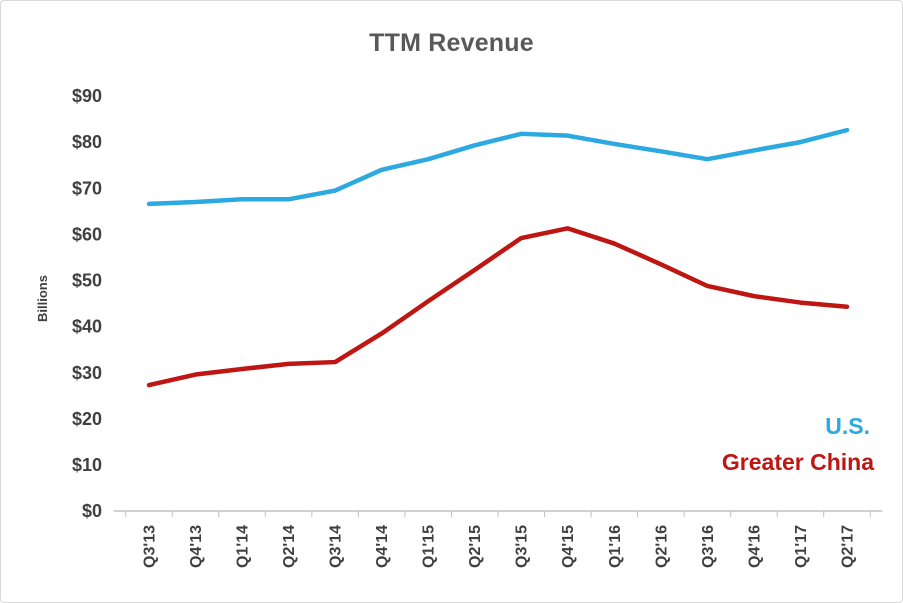 This screenshot has width=903, height=603. I want to click on y-axis-title: Billions, so click(42, 298).